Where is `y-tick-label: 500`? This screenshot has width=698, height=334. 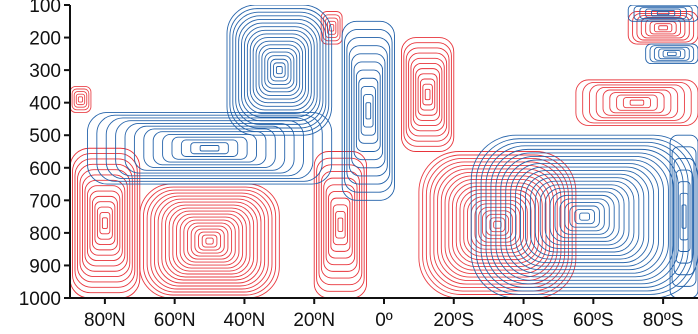 y-tick-label: 500 is located at coordinates (45, 136).